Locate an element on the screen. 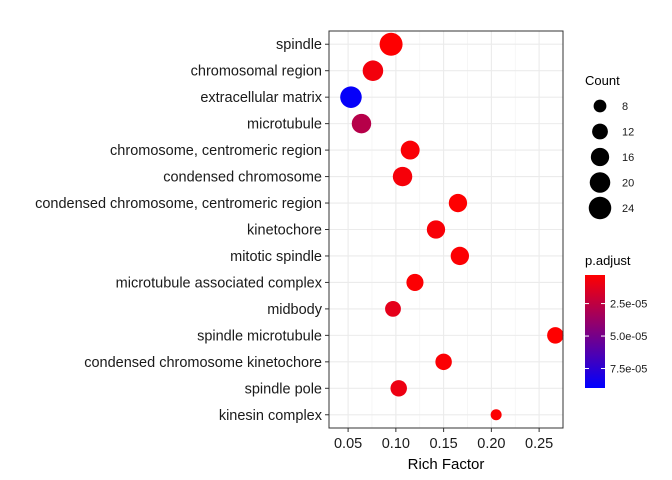  y-tick-label: microtubule associated complex is located at coordinates (219, 283).